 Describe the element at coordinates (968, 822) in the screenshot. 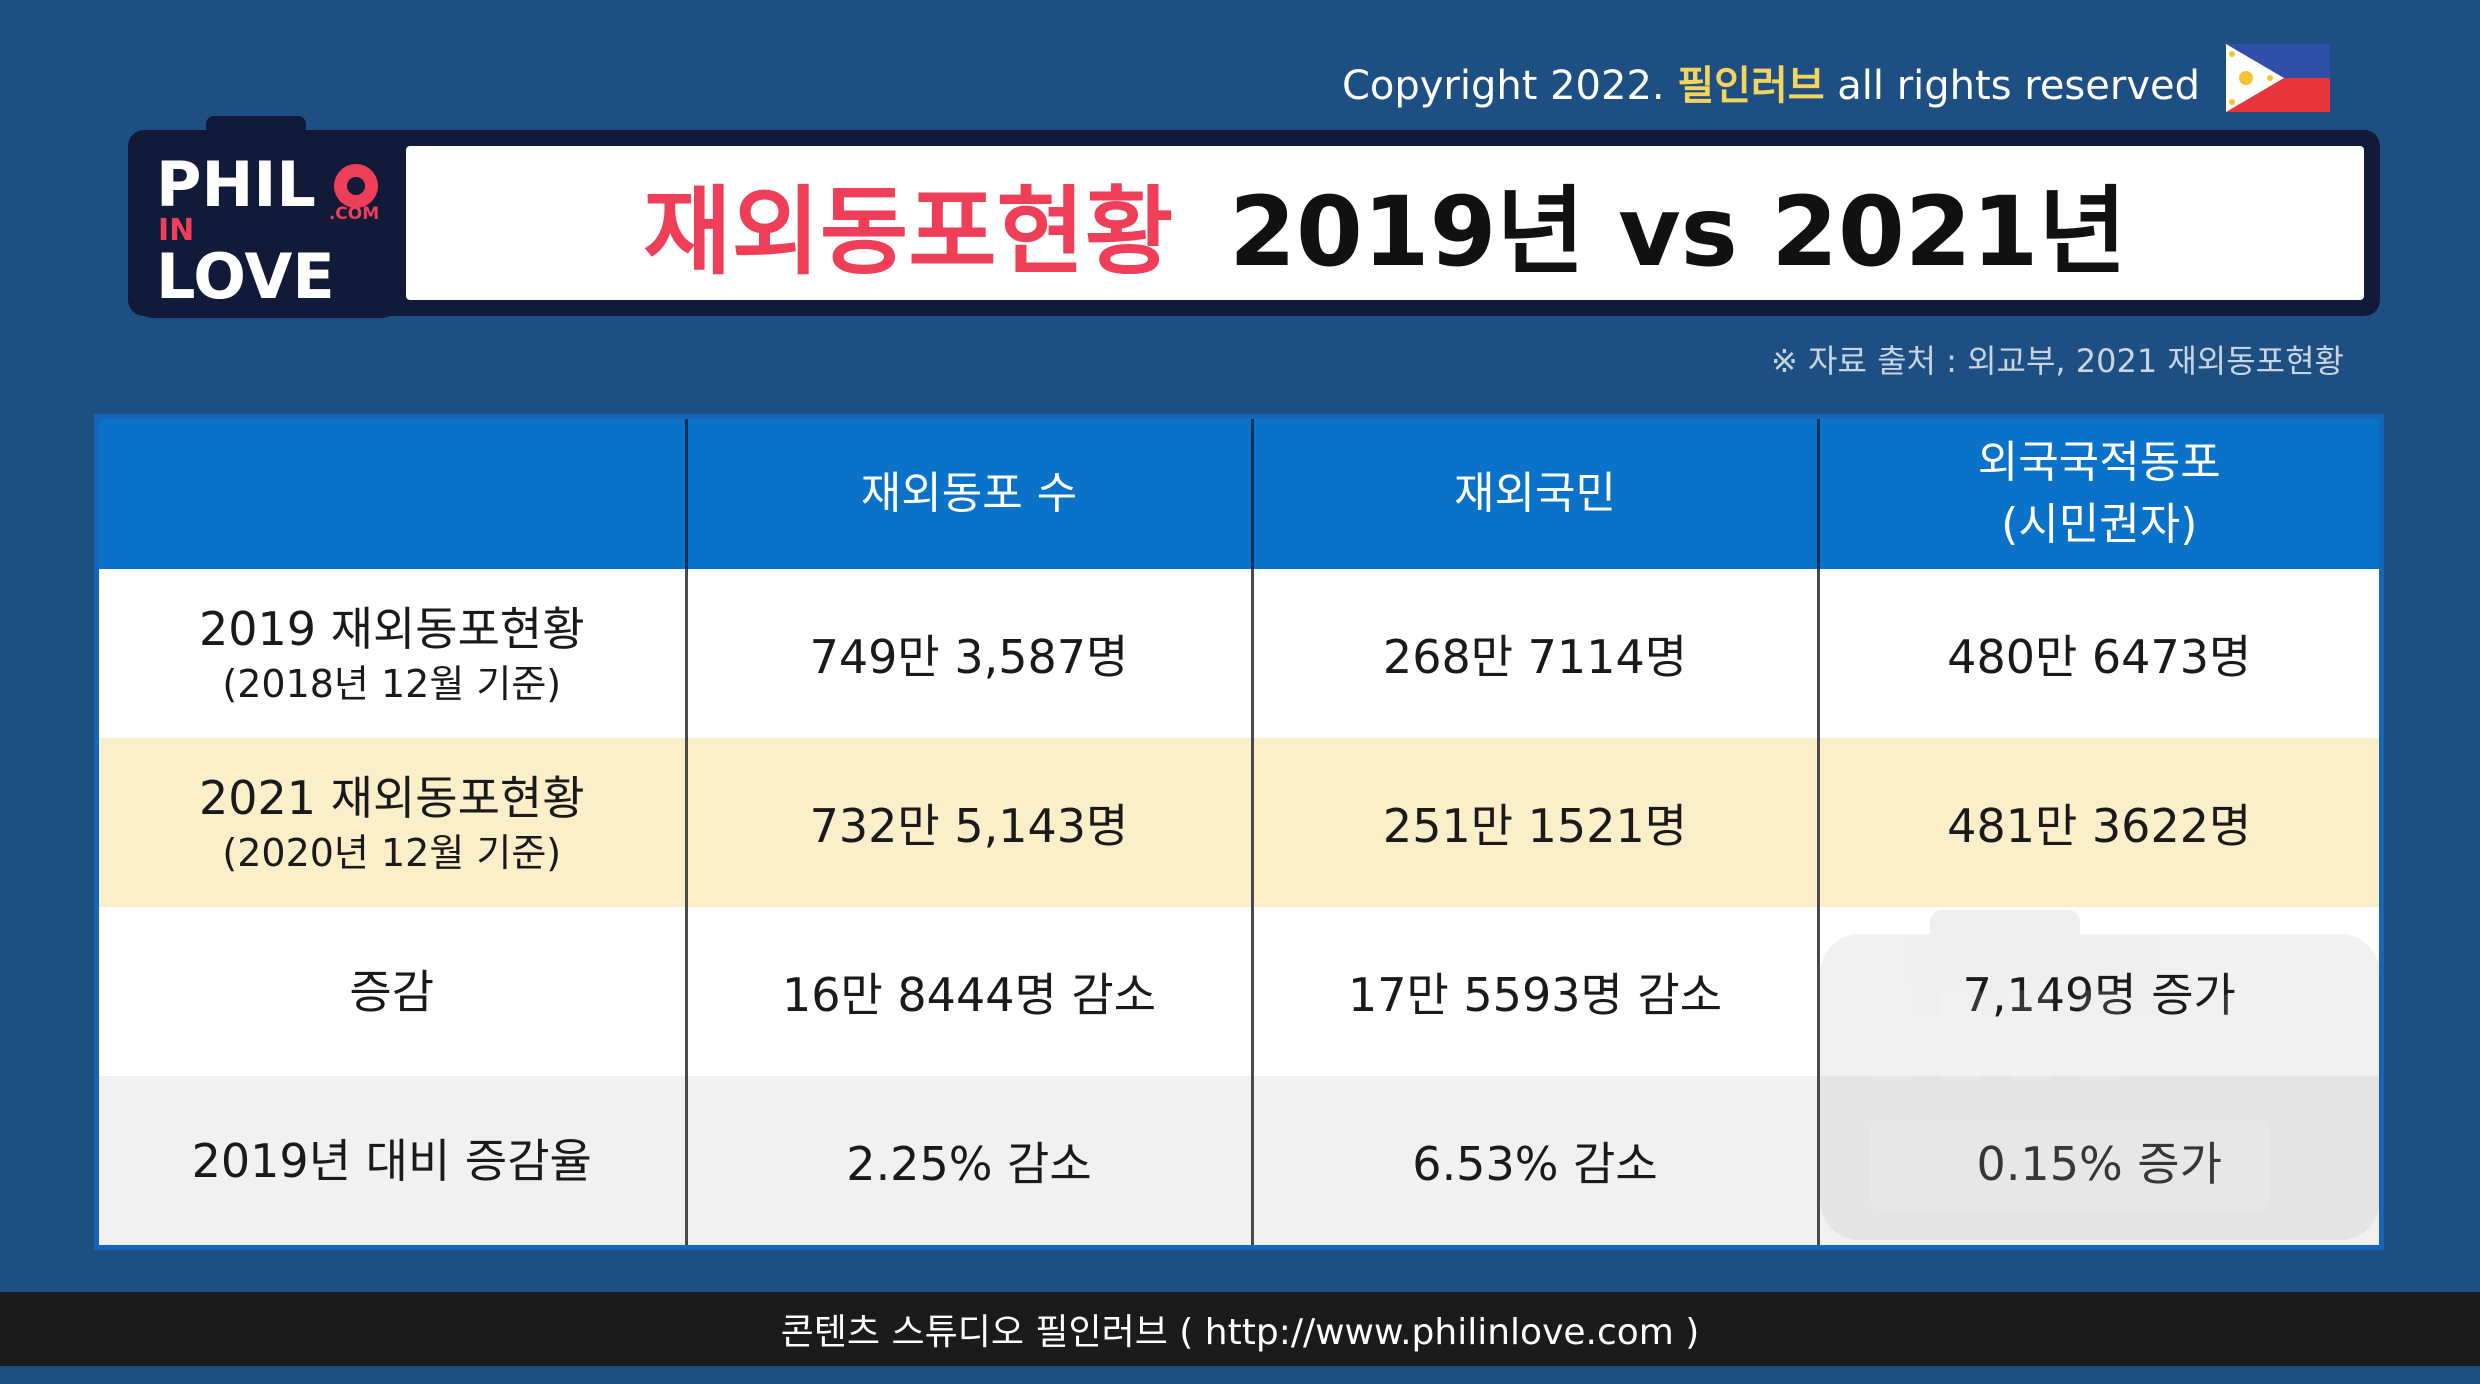

I see `table-cell: 732만 5,143명` at that location.